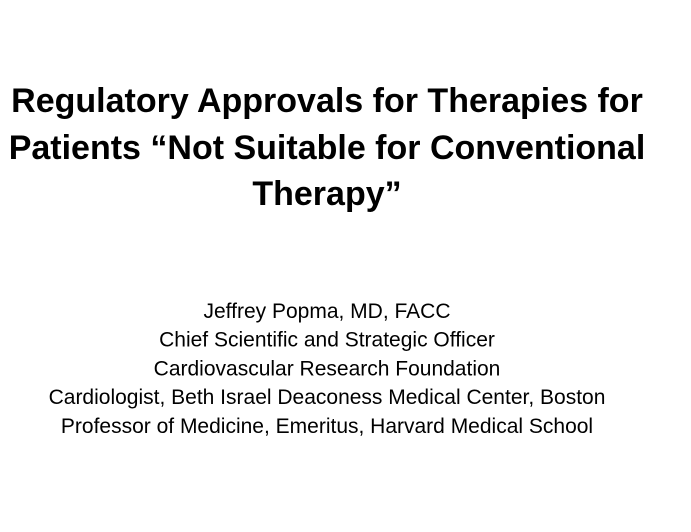 Image resolution: width=691 pixels, height=532 pixels. What do you see at coordinates (327, 340) in the screenshot?
I see `presenter-line: Chief Scientific and Strategic Officer` at bounding box center [327, 340].